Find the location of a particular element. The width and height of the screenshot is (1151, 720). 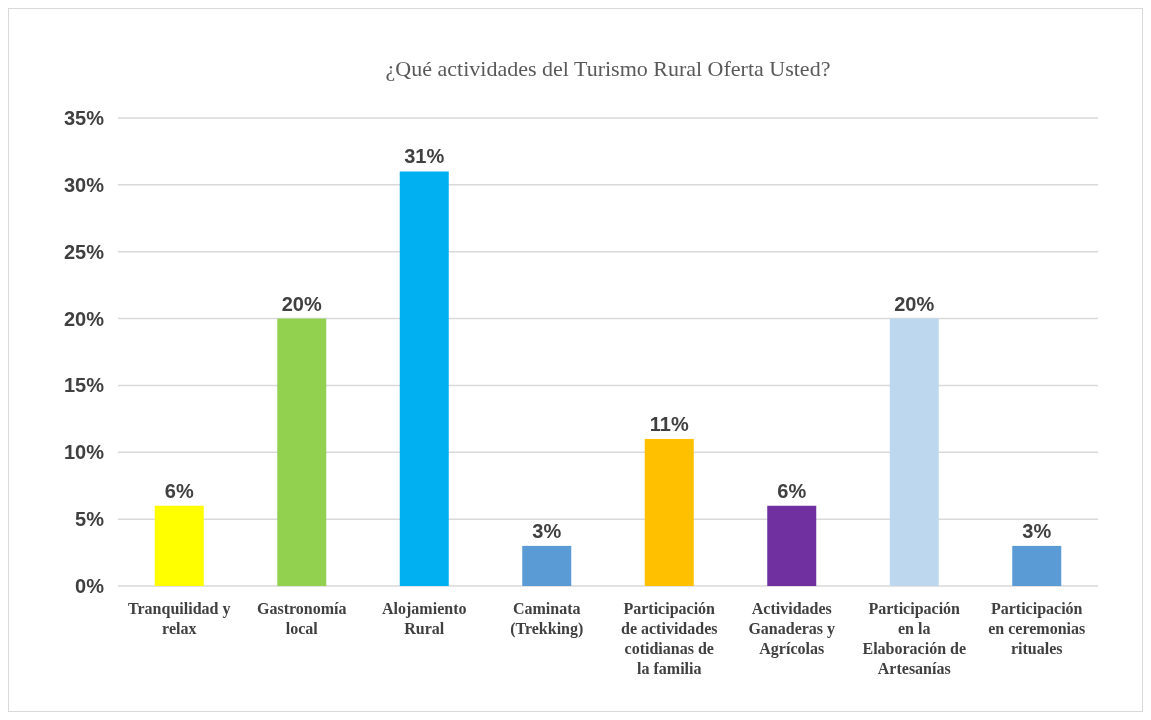

x-tick-label: Actividades Ganaderas y Agrícolas is located at coordinates (792, 629).